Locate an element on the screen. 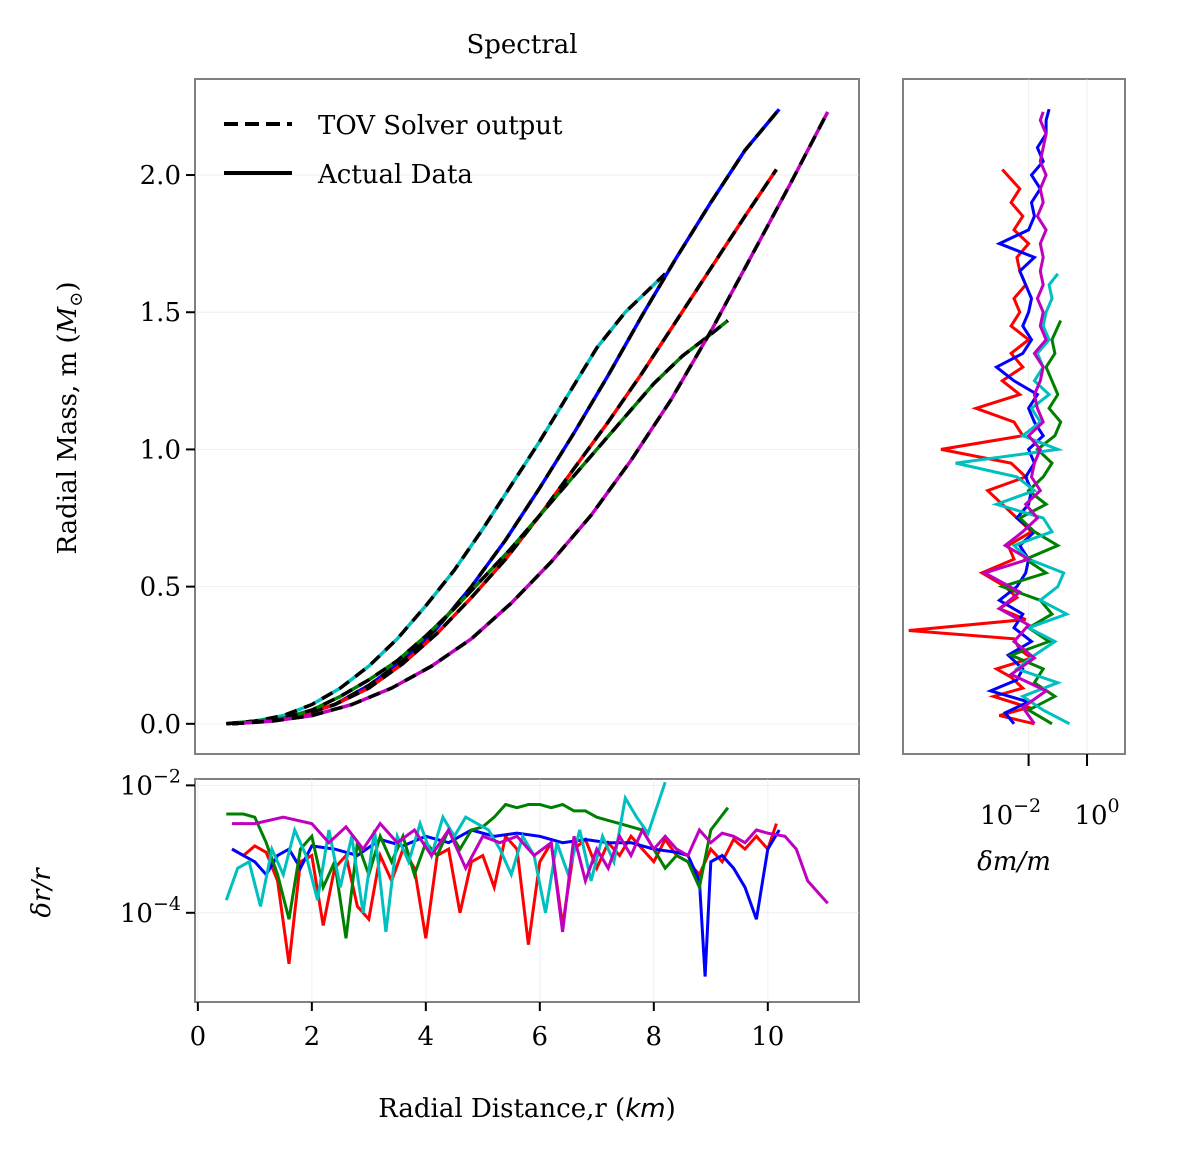 The width and height of the screenshot is (1183, 1155). bottom-series is located at coordinates (526, 879).